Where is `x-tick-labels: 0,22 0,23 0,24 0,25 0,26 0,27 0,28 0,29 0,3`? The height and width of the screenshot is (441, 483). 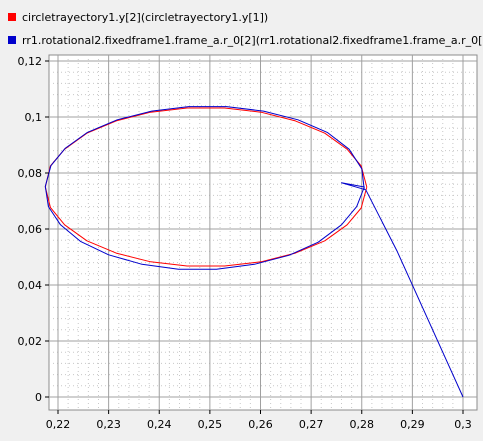
x-tick-labels: 0,22 0,23 0,24 0,25 0,26 0,27 0,28 0,29 0,3 is located at coordinates (259, 424).